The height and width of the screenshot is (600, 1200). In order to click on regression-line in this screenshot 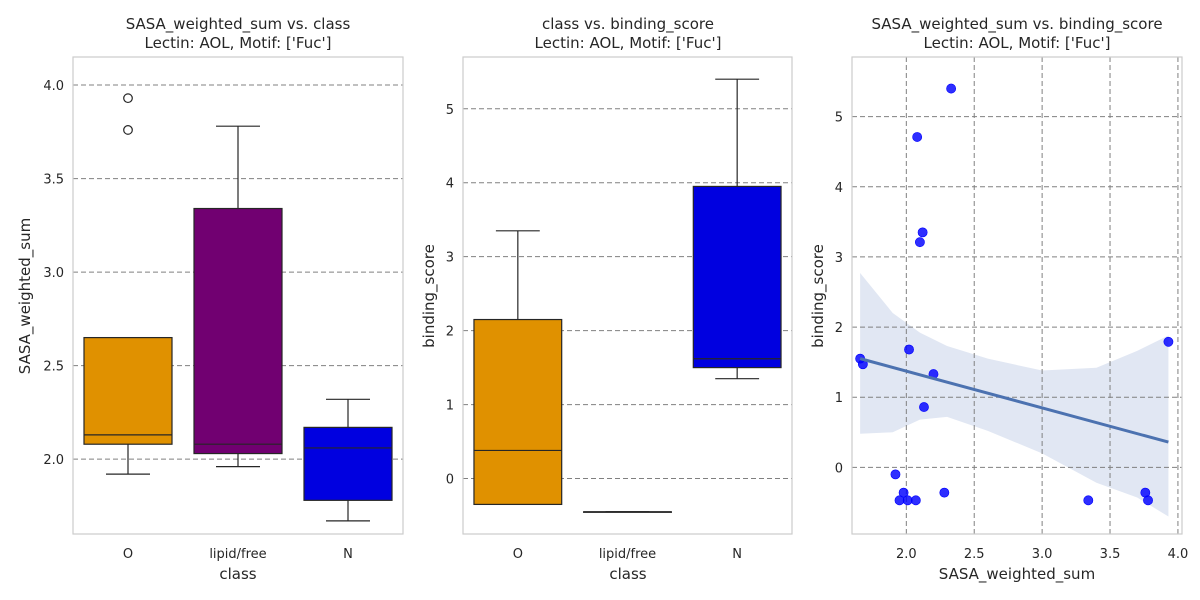, I will do `click(1014, 400)`.